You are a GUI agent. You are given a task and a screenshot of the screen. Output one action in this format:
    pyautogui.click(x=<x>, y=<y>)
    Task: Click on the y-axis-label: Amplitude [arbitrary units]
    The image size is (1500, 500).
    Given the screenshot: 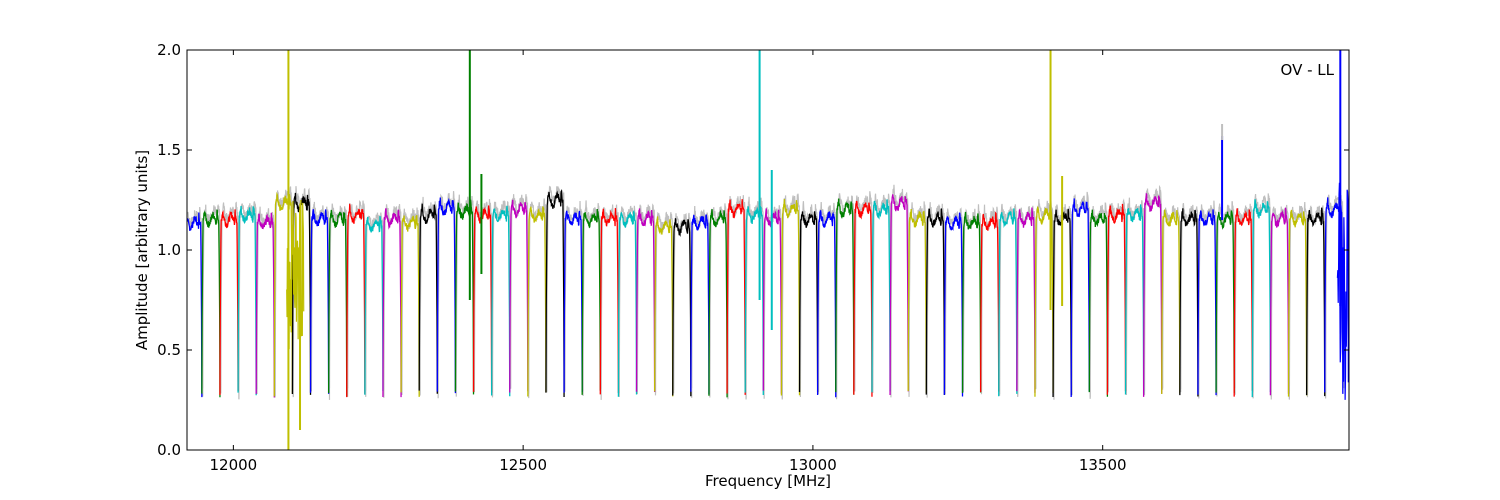 What is the action you would take?
    pyautogui.click(x=142, y=250)
    